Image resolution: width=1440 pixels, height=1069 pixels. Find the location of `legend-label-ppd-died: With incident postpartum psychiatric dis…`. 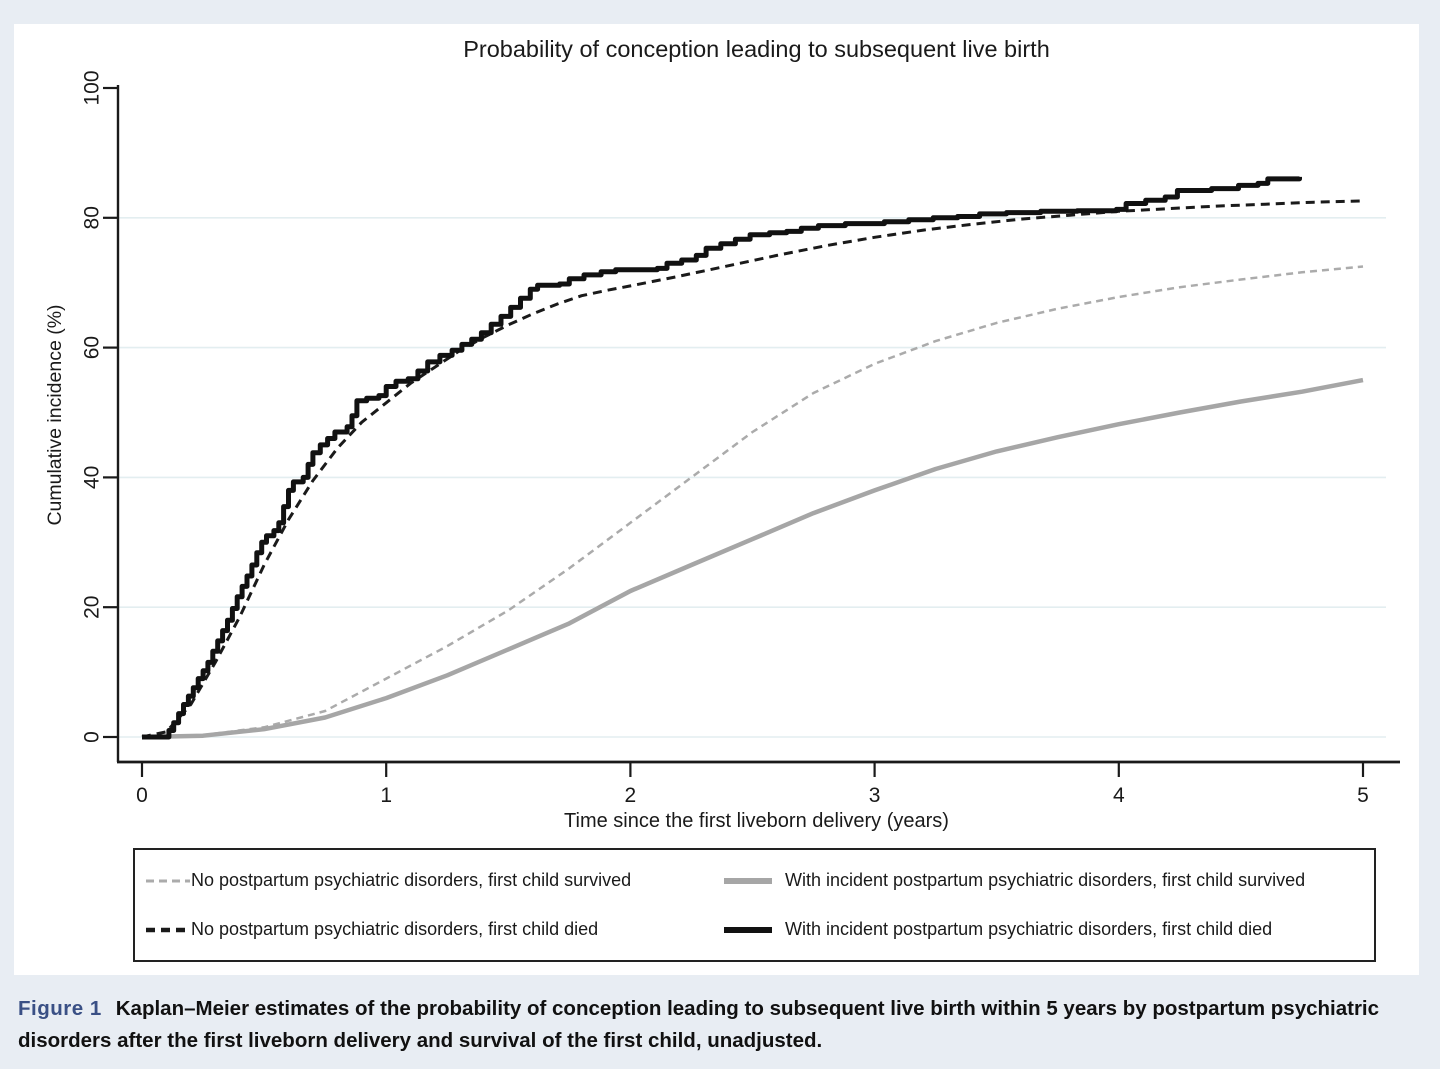

legend-label-ppd-died: With incident postpartum psychiatric dis… is located at coordinates (1029, 929).